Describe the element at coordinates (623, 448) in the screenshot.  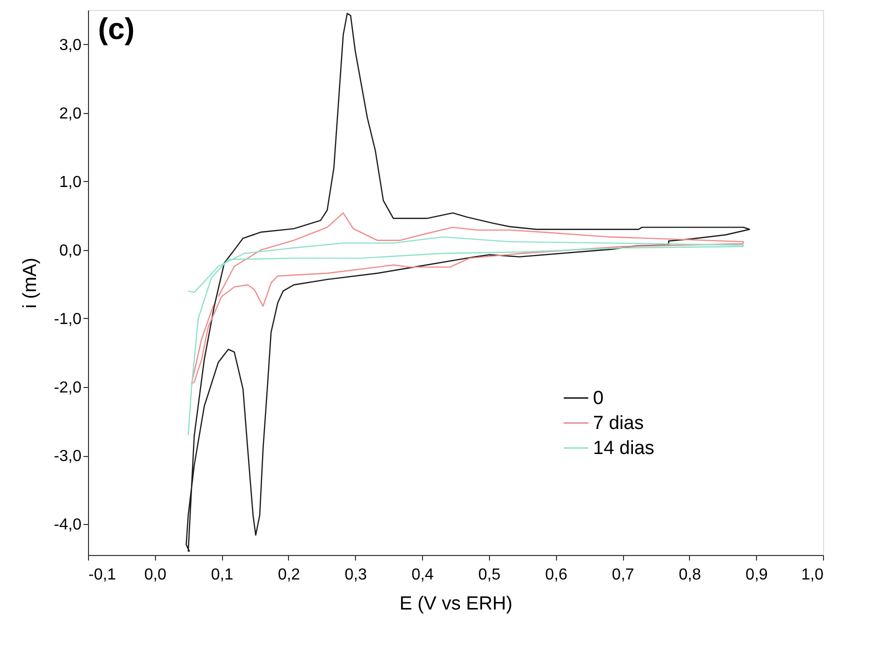
I see `legend-label: 14 dias` at that location.